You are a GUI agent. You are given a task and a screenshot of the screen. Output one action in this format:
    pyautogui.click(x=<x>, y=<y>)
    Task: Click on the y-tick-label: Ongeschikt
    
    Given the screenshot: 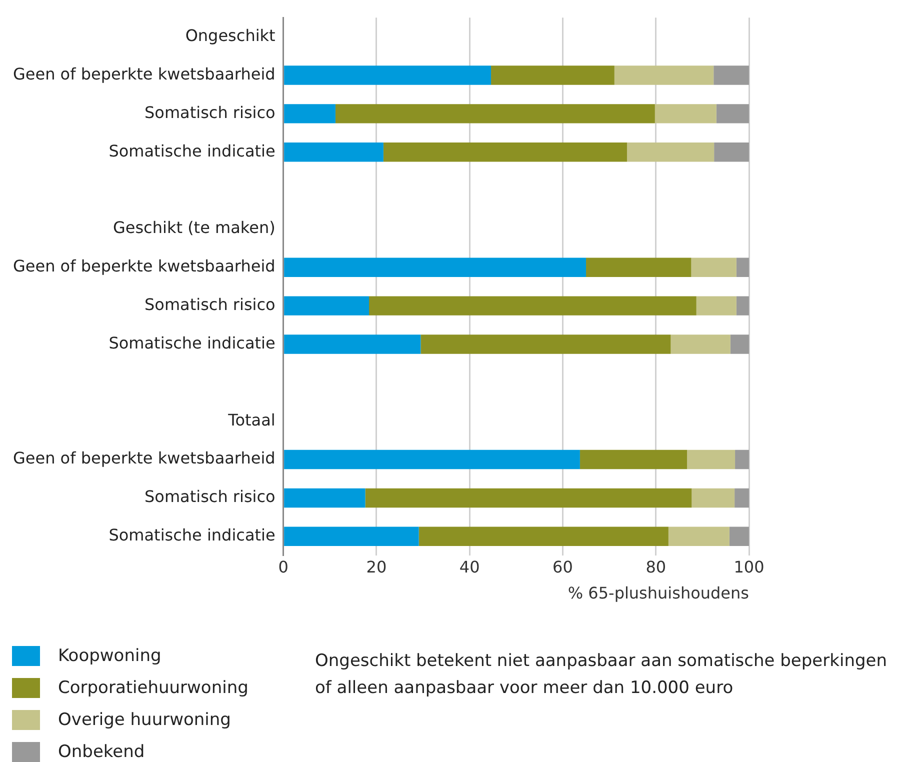 What is the action you would take?
    pyautogui.click(x=230, y=35)
    